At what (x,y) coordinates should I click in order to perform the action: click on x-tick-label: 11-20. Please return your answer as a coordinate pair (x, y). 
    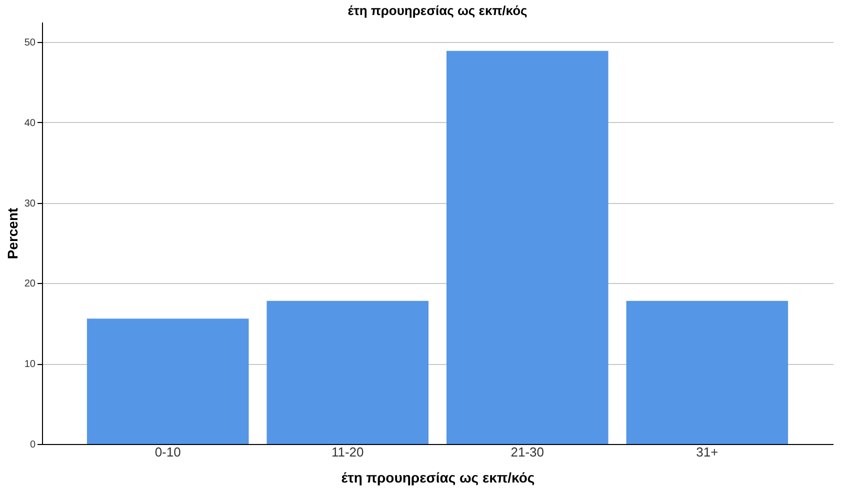
    Looking at the image, I should click on (347, 452).